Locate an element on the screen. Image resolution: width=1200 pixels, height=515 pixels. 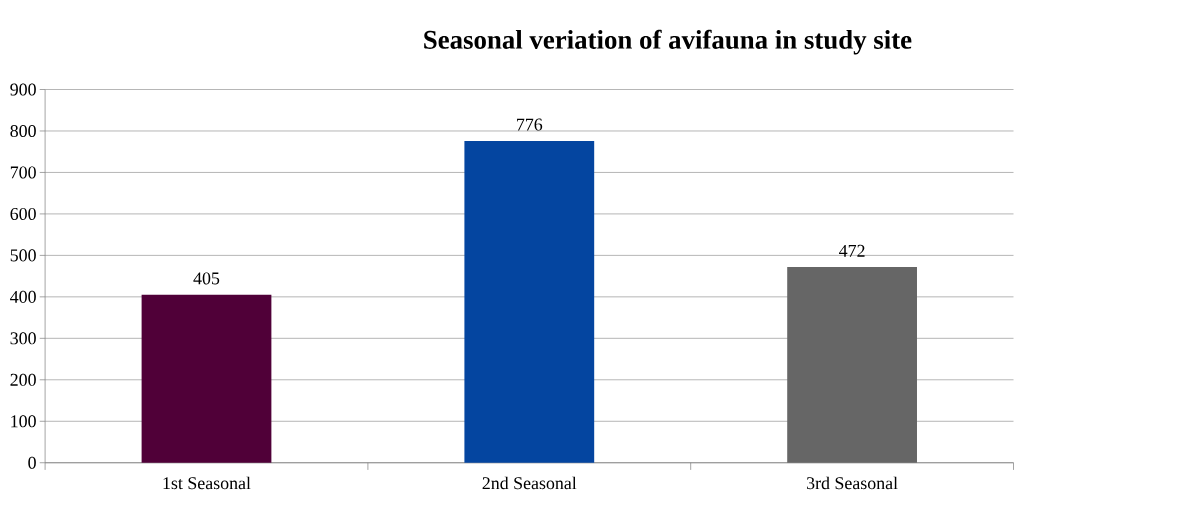
y-tick-label: 800 is located at coordinates (23, 131).